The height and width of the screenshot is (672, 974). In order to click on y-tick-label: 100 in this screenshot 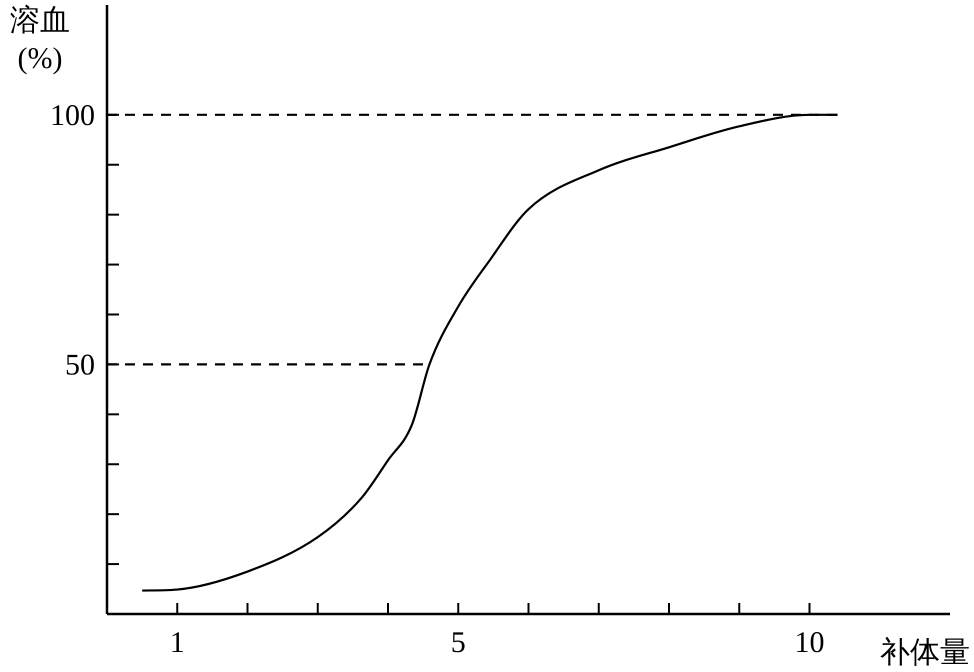, I will do `click(72, 115)`.